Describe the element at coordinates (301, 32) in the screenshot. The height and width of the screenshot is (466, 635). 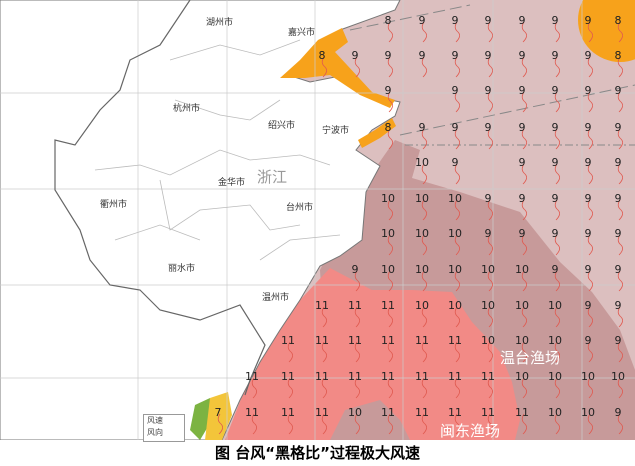
I see `city-label: 嘉兴市` at that location.